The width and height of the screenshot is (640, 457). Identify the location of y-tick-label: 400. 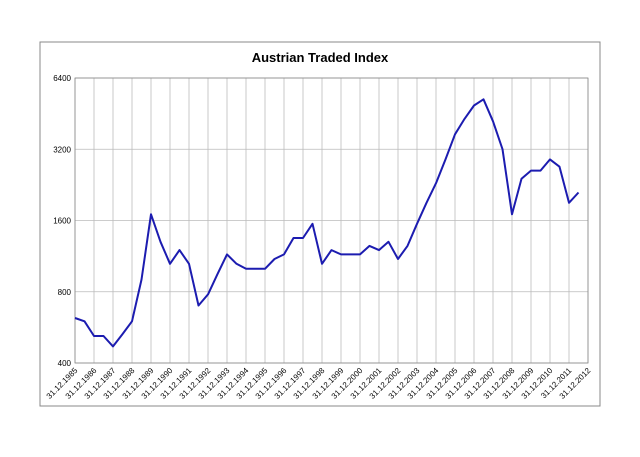
(65, 363).